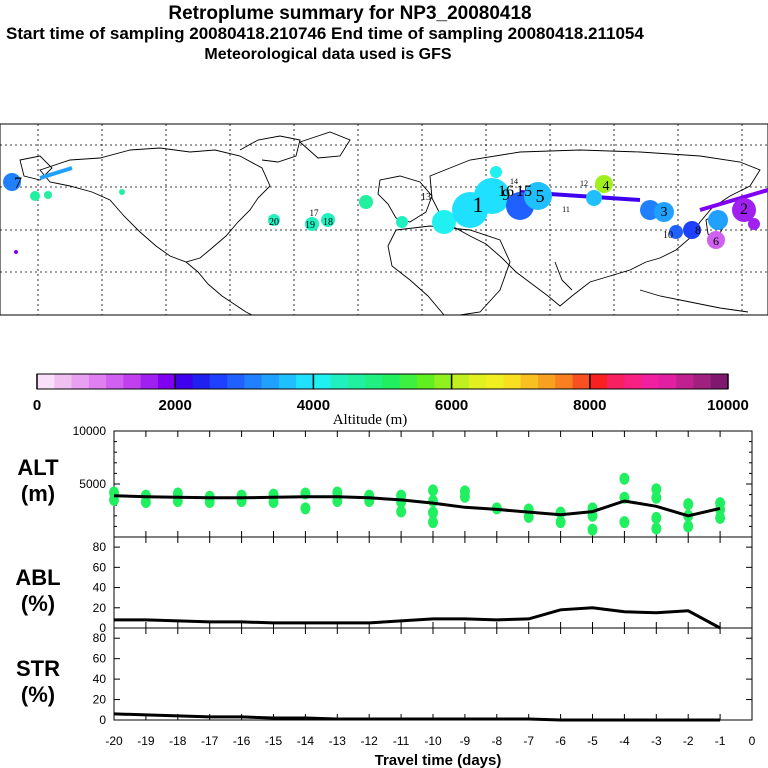  Describe the element at coordinates (592, 741) in the screenshot. I see `x-tick-label: -5` at that location.